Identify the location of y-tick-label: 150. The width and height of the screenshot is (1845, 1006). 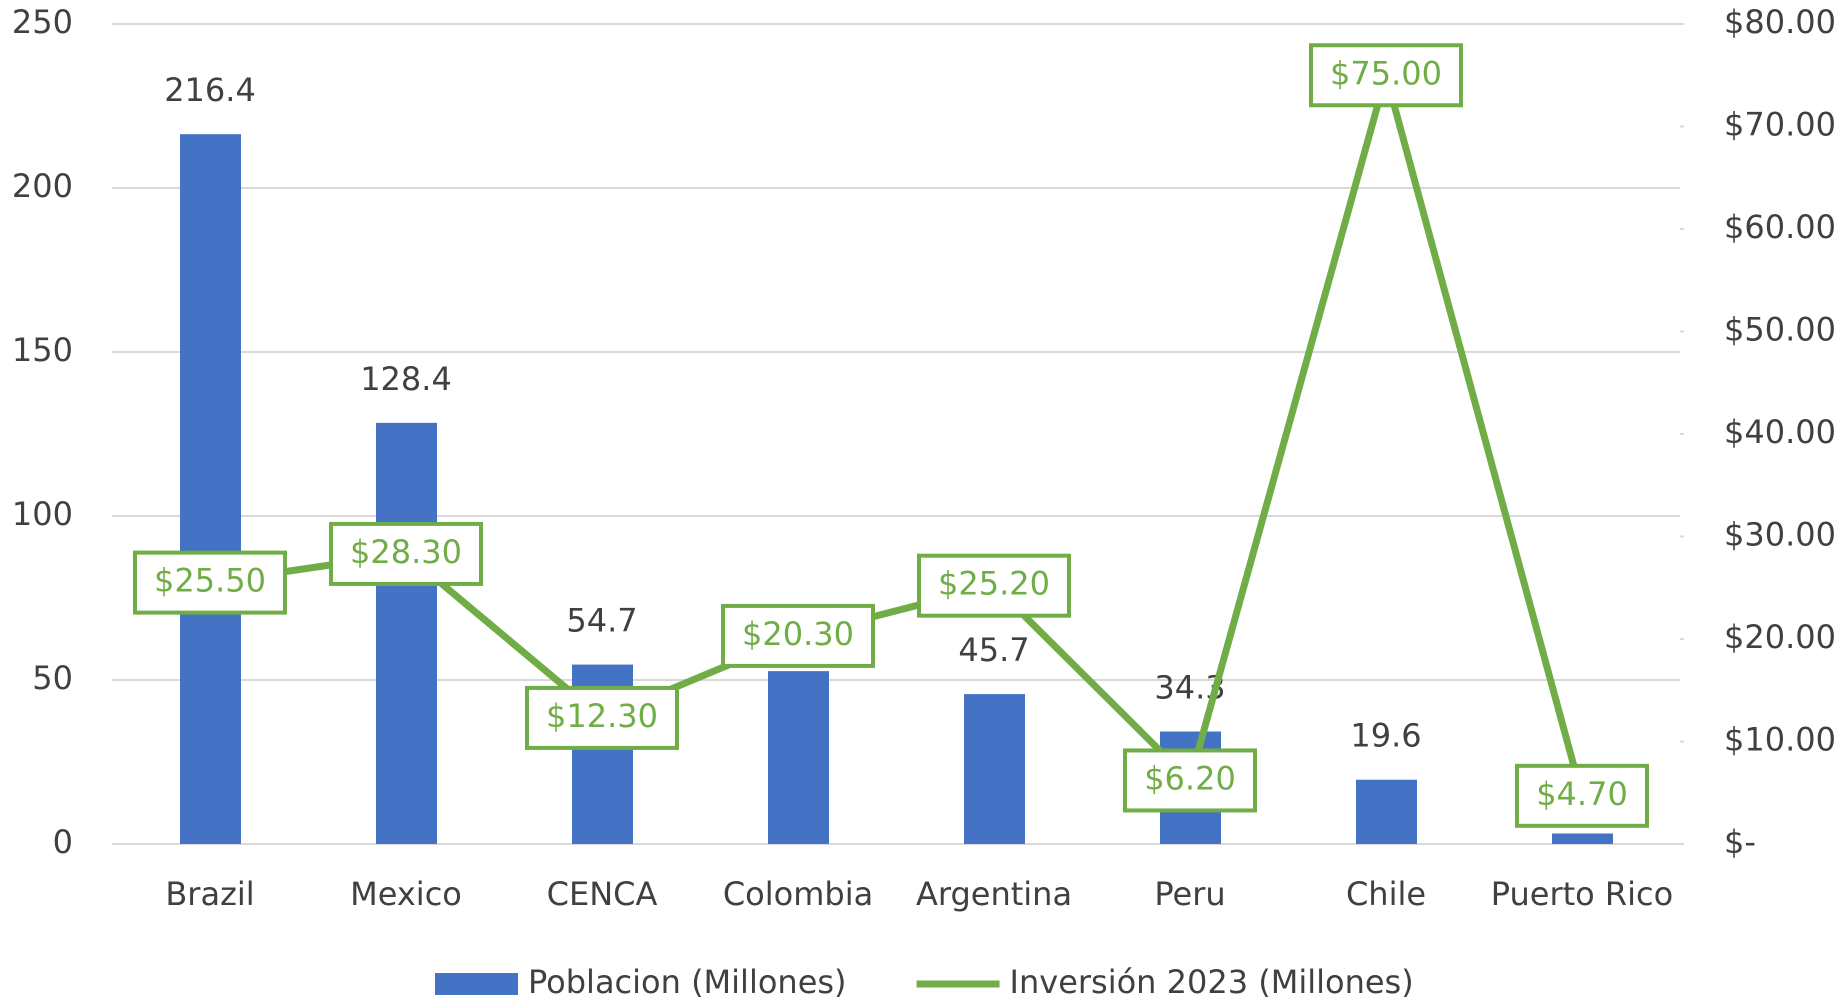
(42, 350).